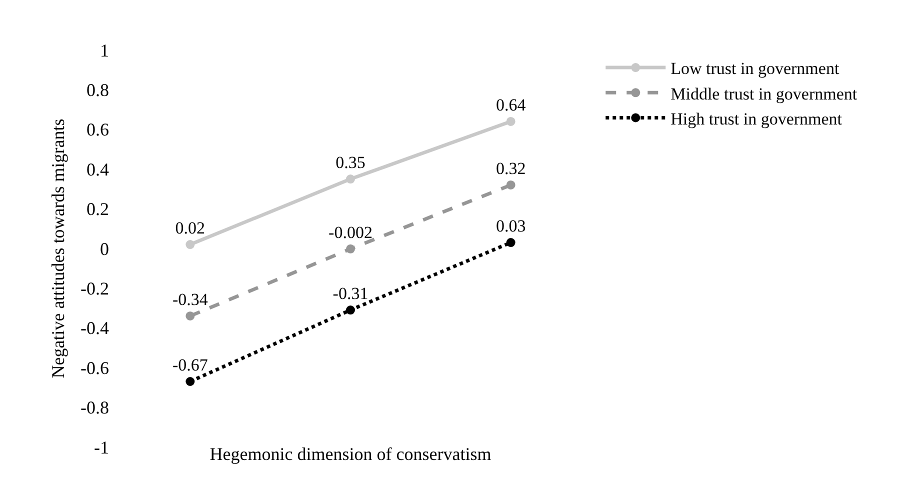 The image size is (921, 477). I want to click on data-label: 0.32, so click(511, 168).